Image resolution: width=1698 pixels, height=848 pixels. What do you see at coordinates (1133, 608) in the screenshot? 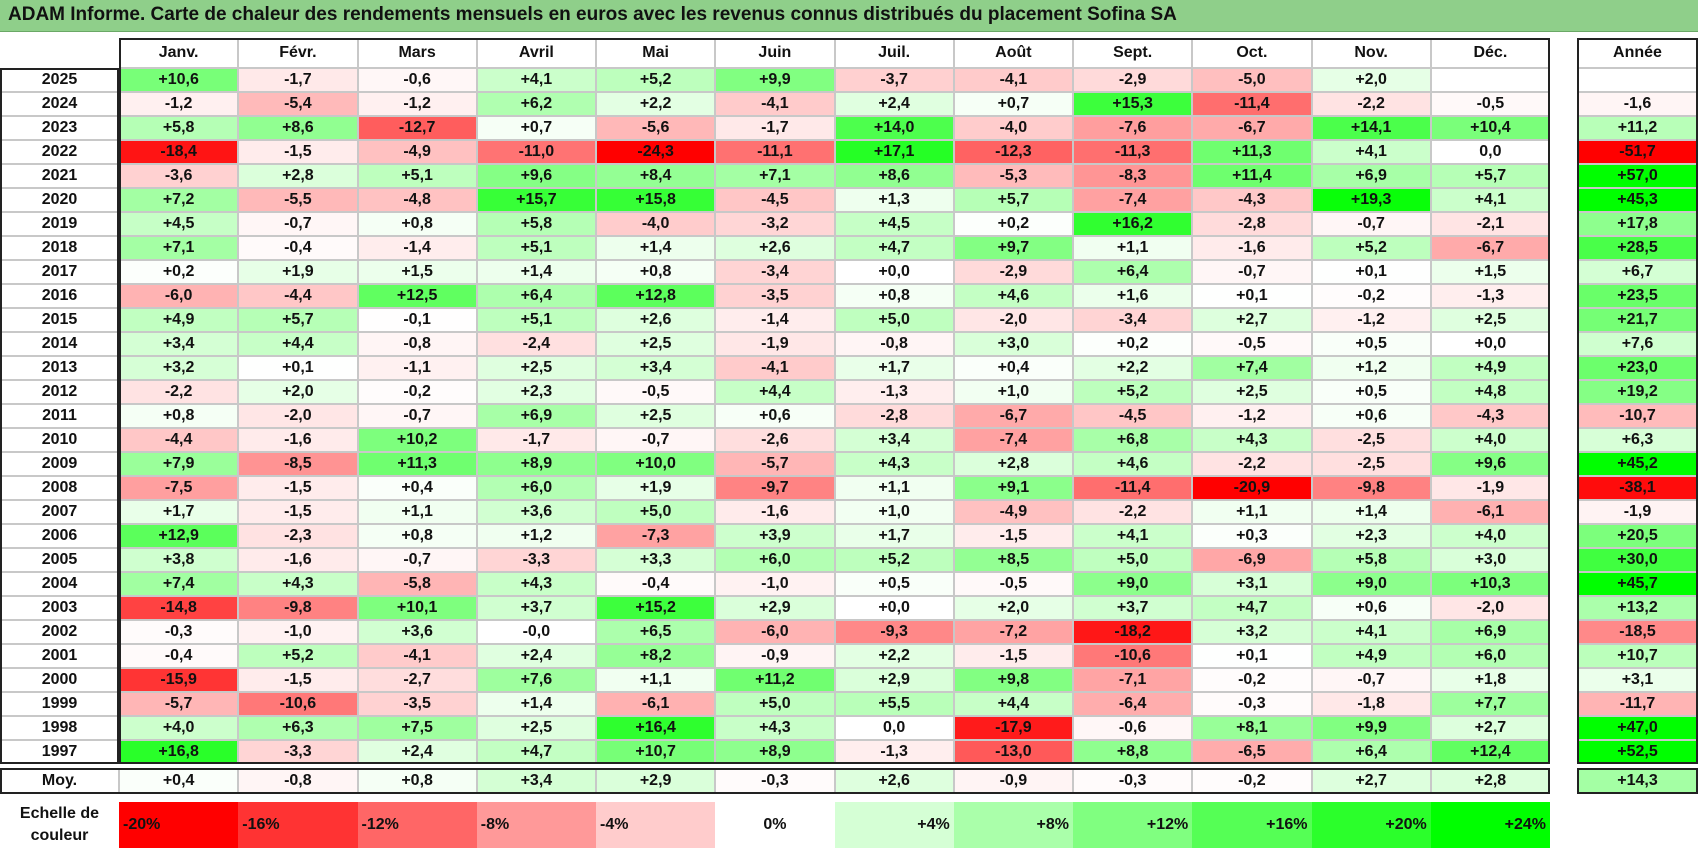
I see `heatmap-cell: +3,7` at bounding box center [1133, 608].